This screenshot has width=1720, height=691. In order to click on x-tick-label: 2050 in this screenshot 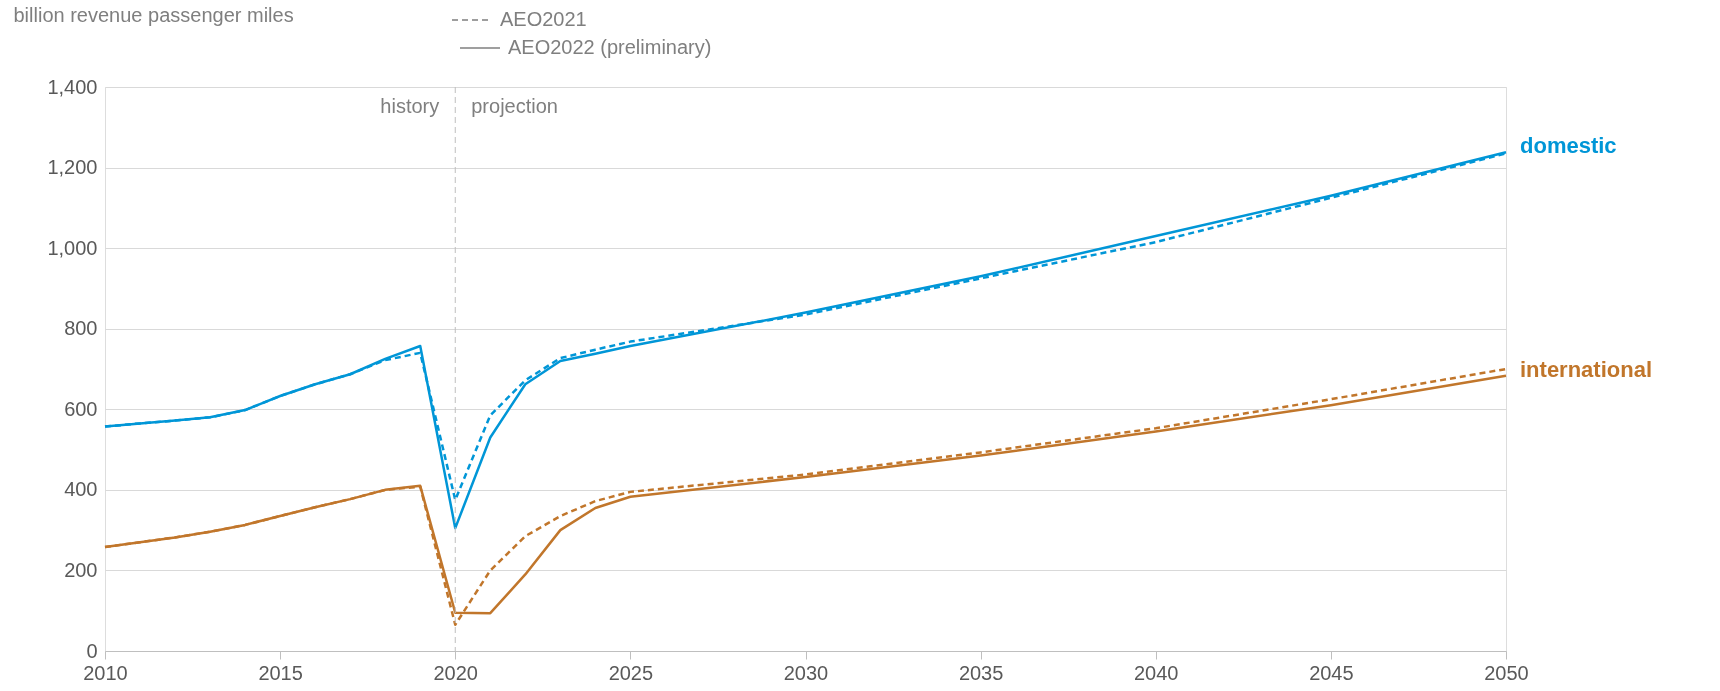, I will do `click(1506, 672)`.